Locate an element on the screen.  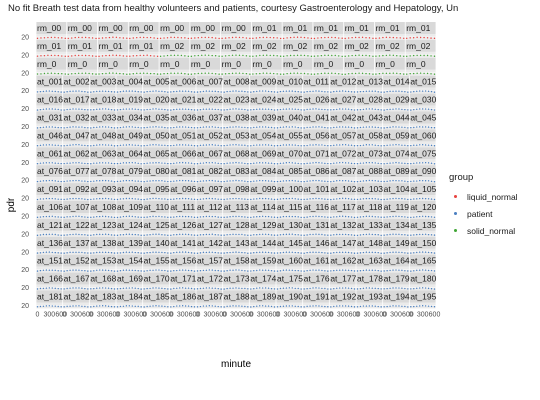
y-axis-title: pdr is located at coordinates (11, 204).